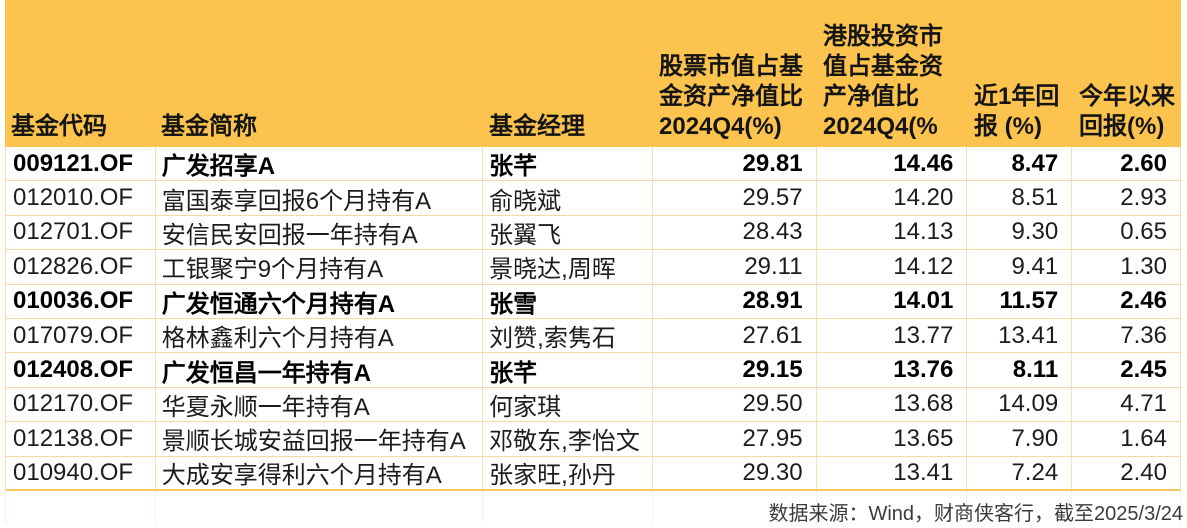 This screenshot has width=1187, height=528. Describe the element at coordinates (81, 472) in the screenshot. I see `cell-fund-code: 010940.OF` at that location.